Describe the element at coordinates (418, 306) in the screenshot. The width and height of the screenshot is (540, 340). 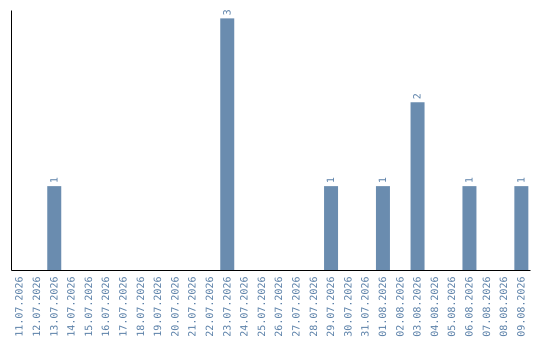
I see `x-tick-label: 03.08.2026` at that location.